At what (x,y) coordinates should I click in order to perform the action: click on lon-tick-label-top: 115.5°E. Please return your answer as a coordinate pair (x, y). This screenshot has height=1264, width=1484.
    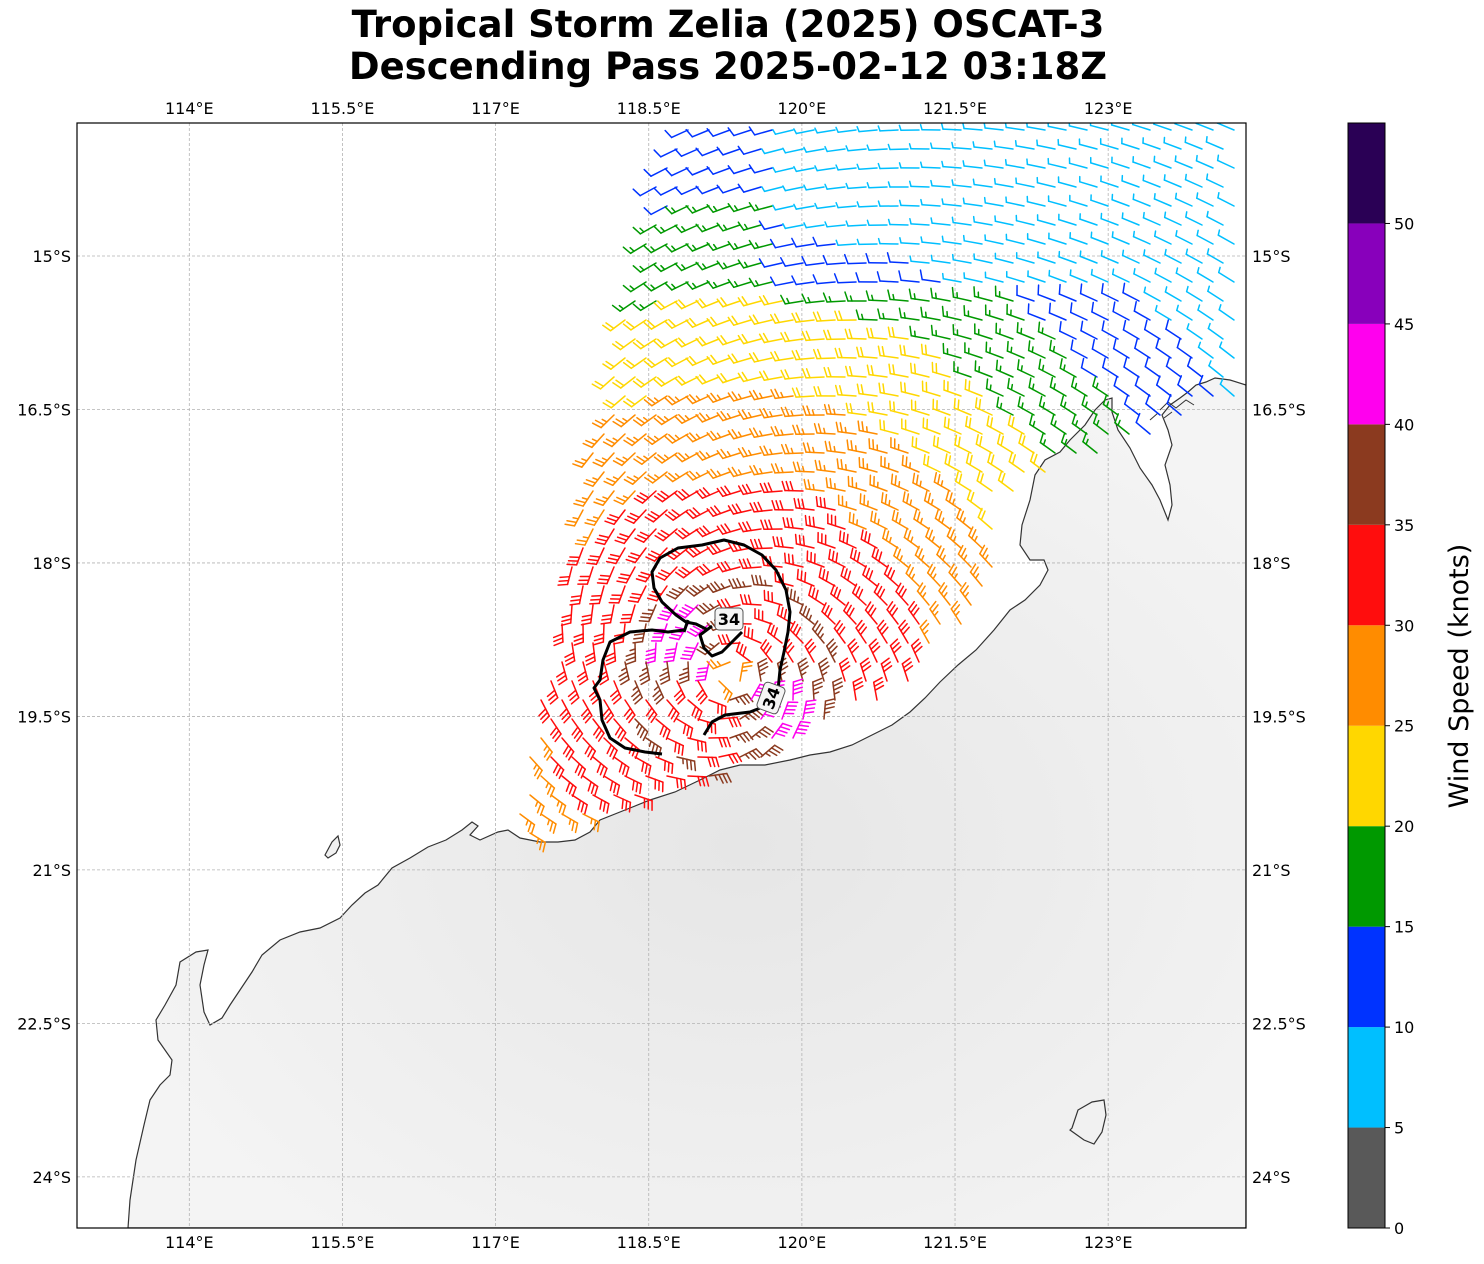
    Looking at the image, I should click on (342, 108).